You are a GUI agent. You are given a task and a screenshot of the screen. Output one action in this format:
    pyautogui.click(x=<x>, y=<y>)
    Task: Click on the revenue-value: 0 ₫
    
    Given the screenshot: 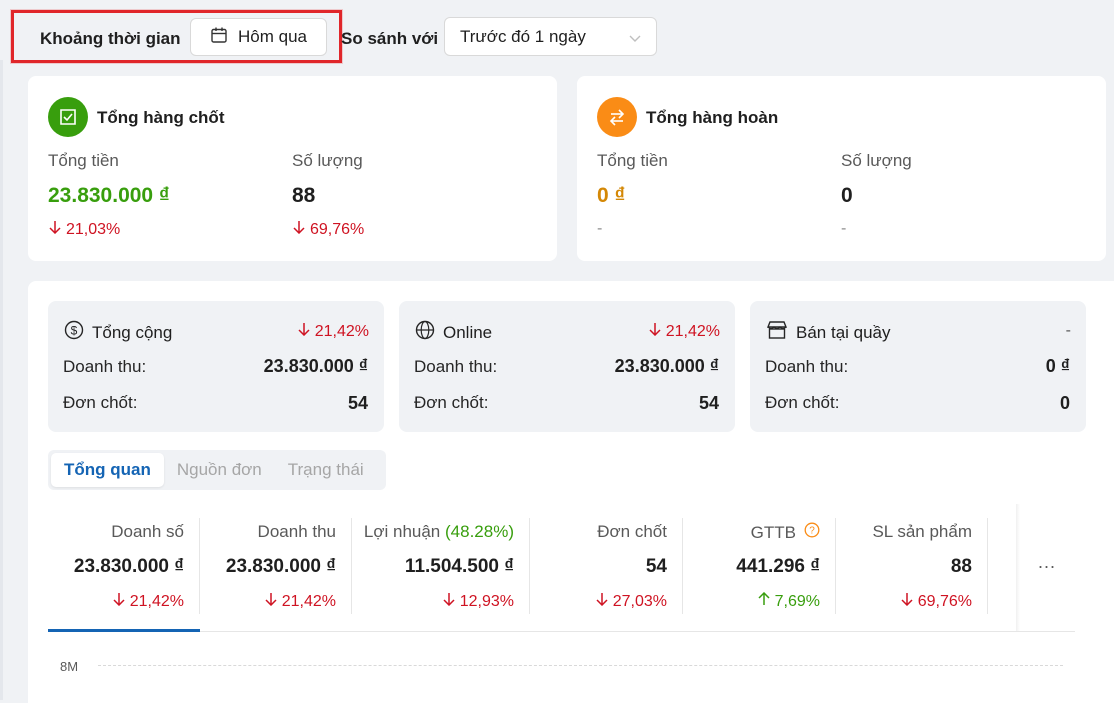 What is the action you would take?
    pyautogui.click(x=1057, y=366)
    